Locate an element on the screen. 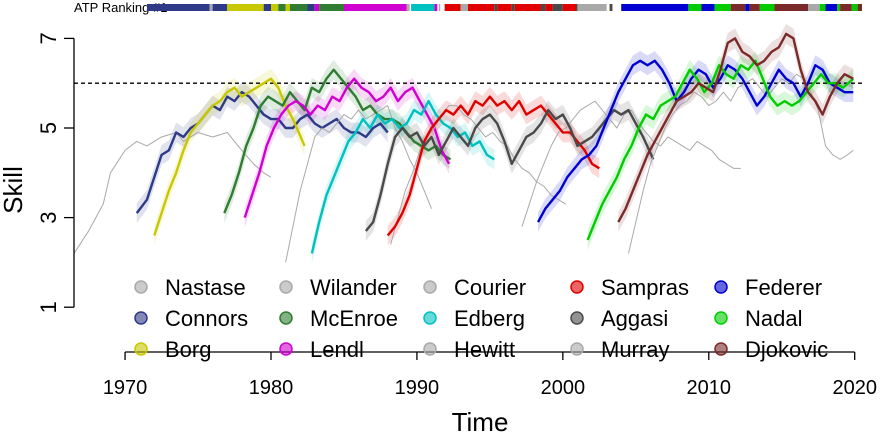  series-line-edberg is located at coordinates (402, 176).